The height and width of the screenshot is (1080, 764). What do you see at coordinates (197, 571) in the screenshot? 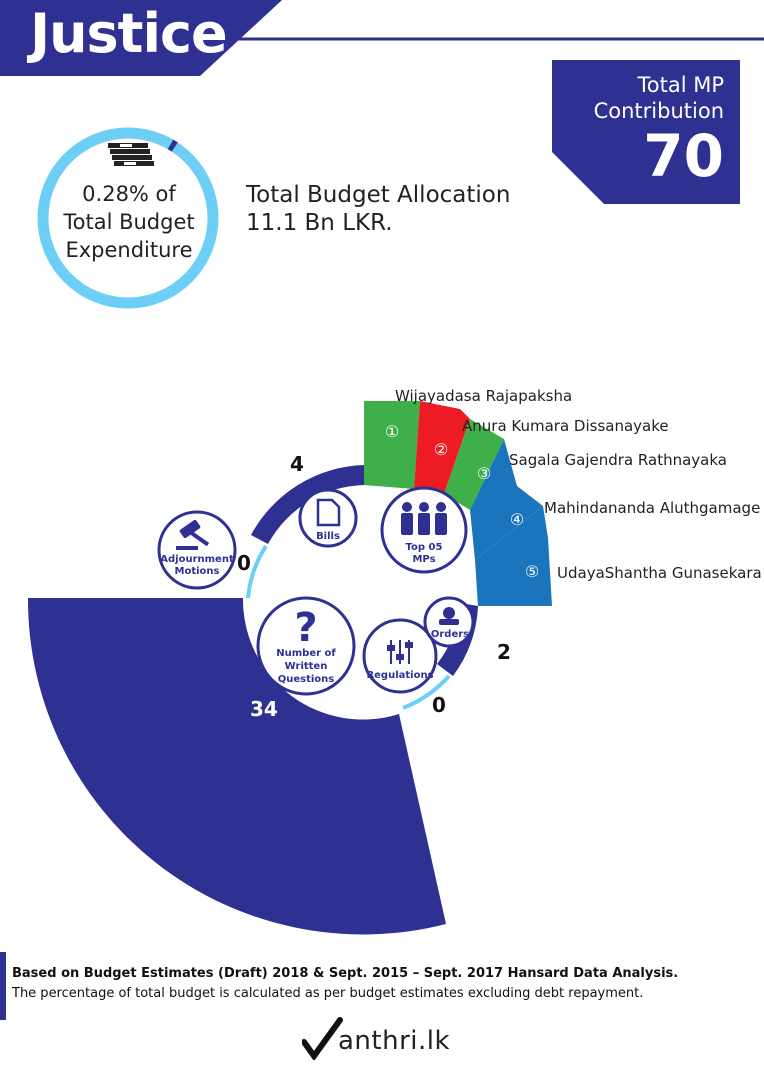
I see `adjournment-label: Motions` at bounding box center [197, 571].